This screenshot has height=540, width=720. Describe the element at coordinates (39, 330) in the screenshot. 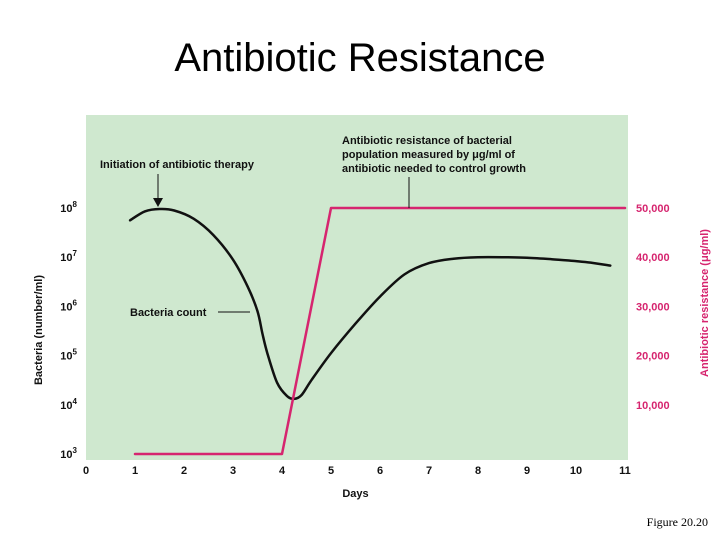

I see `y-left-axis-label: Bacteria (number/ml)` at that location.